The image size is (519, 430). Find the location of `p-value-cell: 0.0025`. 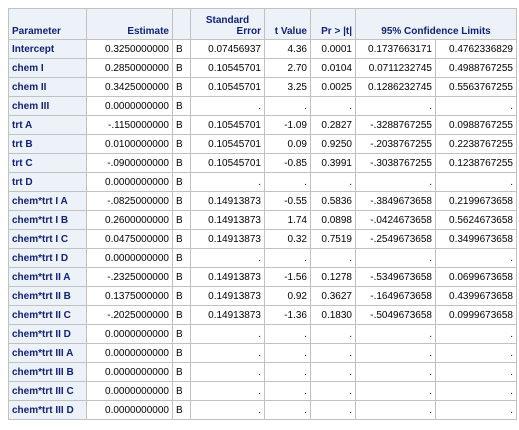

p-value-cell: 0.0025 is located at coordinates (333, 87).